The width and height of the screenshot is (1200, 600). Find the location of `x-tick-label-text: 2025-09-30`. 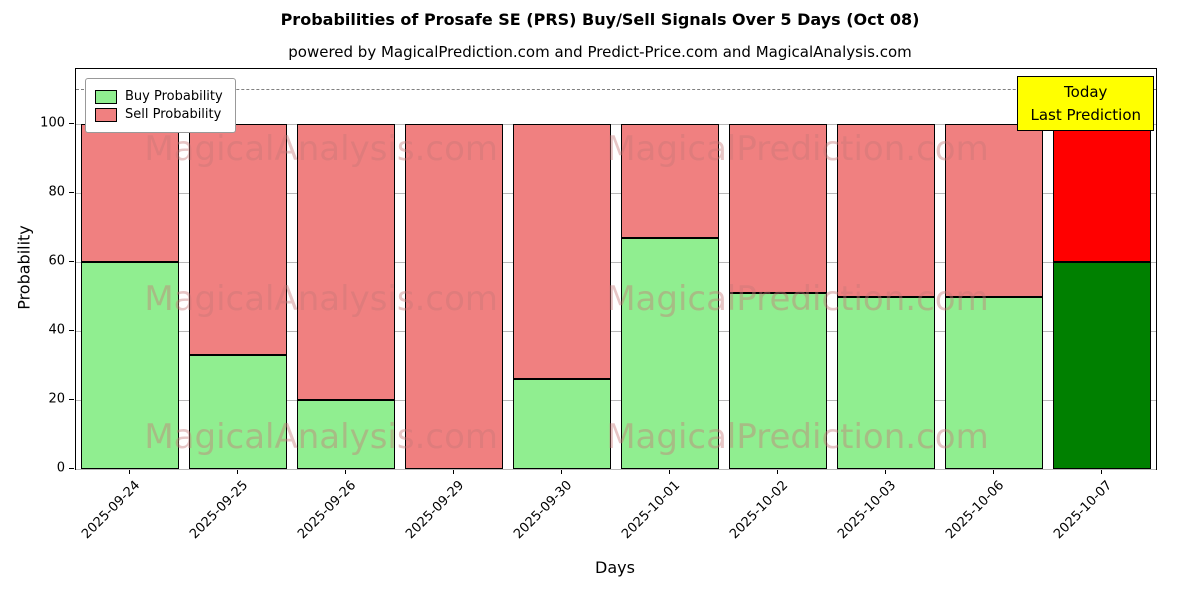

x-tick-label-text: 2025-09-30 is located at coordinates (543, 510).